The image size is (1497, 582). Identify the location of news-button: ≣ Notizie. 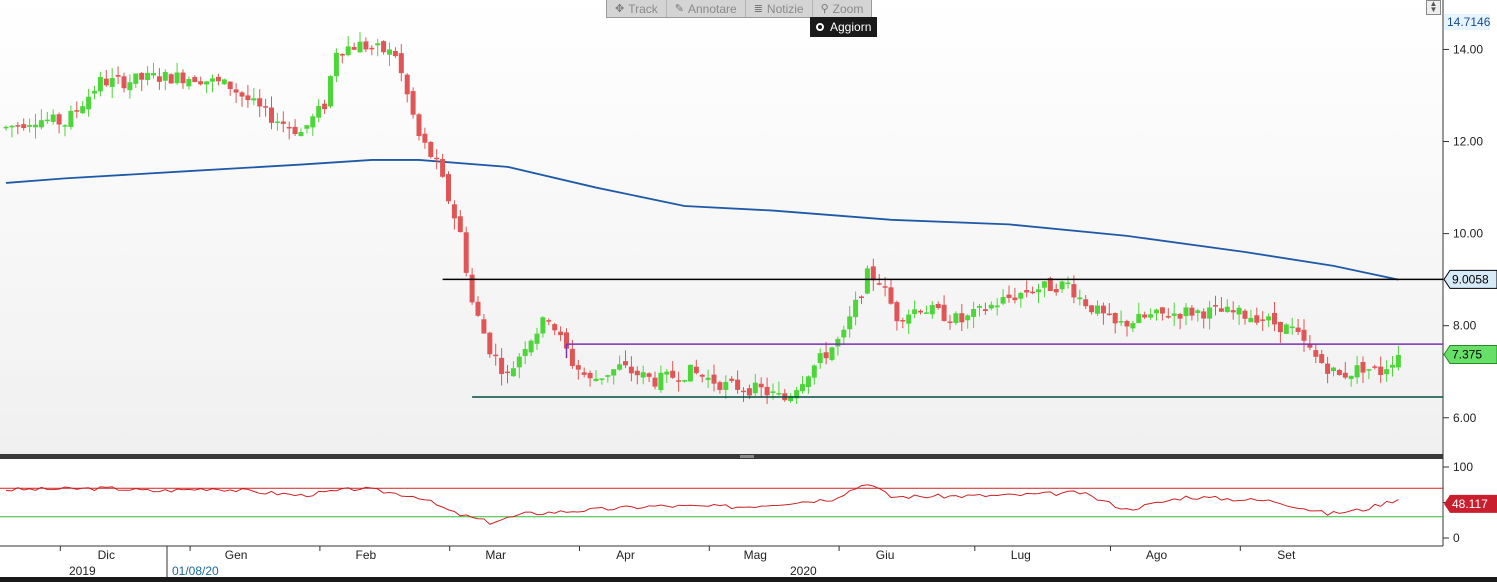
(779, 8).